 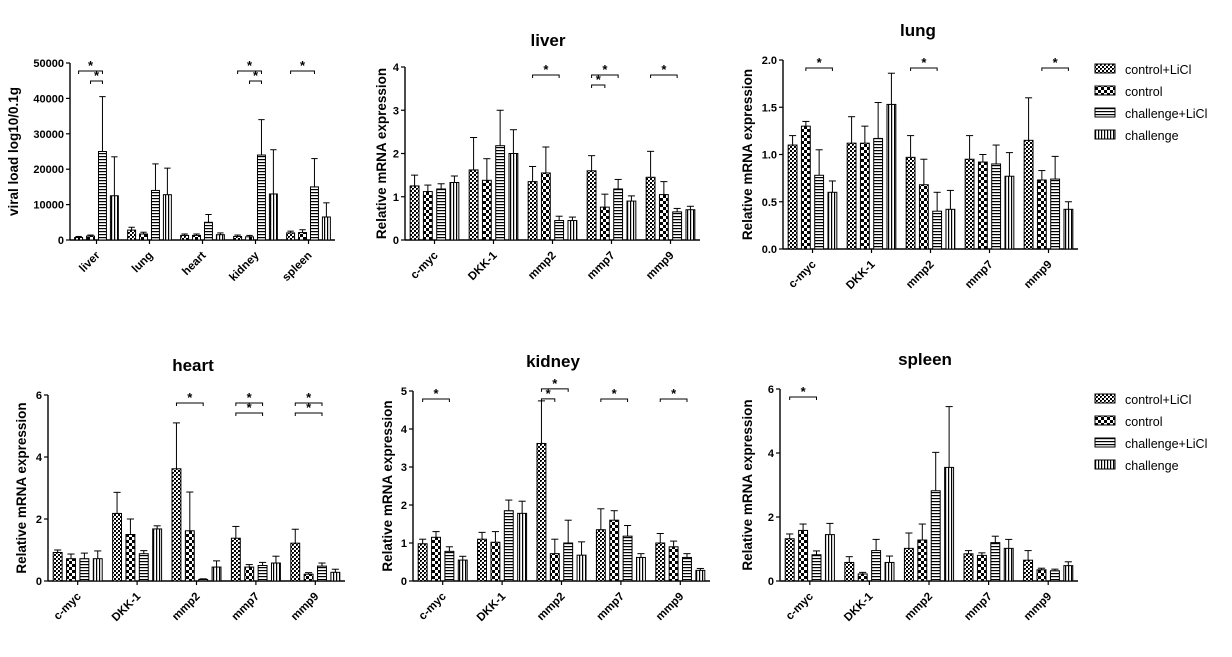 I want to click on y-tick-label: 0.0, so click(x=769, y=250).